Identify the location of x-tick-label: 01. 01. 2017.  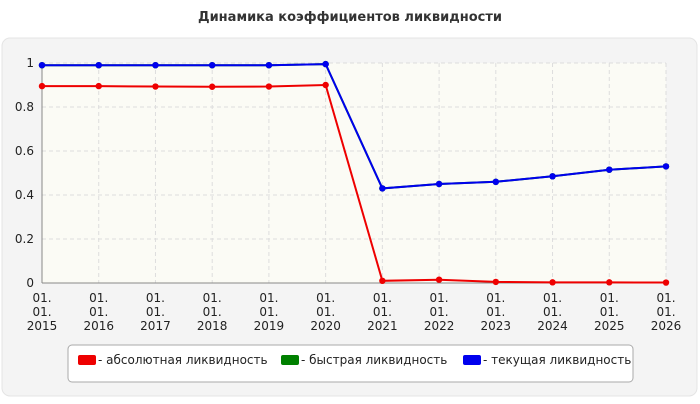
(155, 312).